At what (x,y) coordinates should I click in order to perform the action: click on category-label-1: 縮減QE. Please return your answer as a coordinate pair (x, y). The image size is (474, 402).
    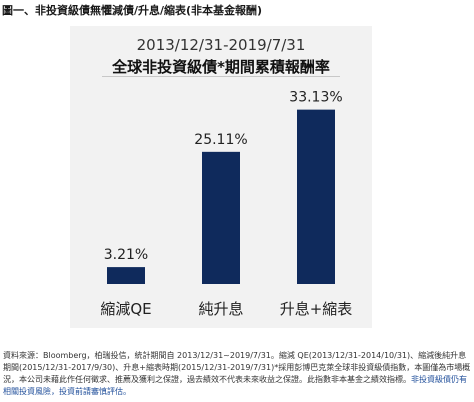
    Looking at the image, I should click on (125, 309).